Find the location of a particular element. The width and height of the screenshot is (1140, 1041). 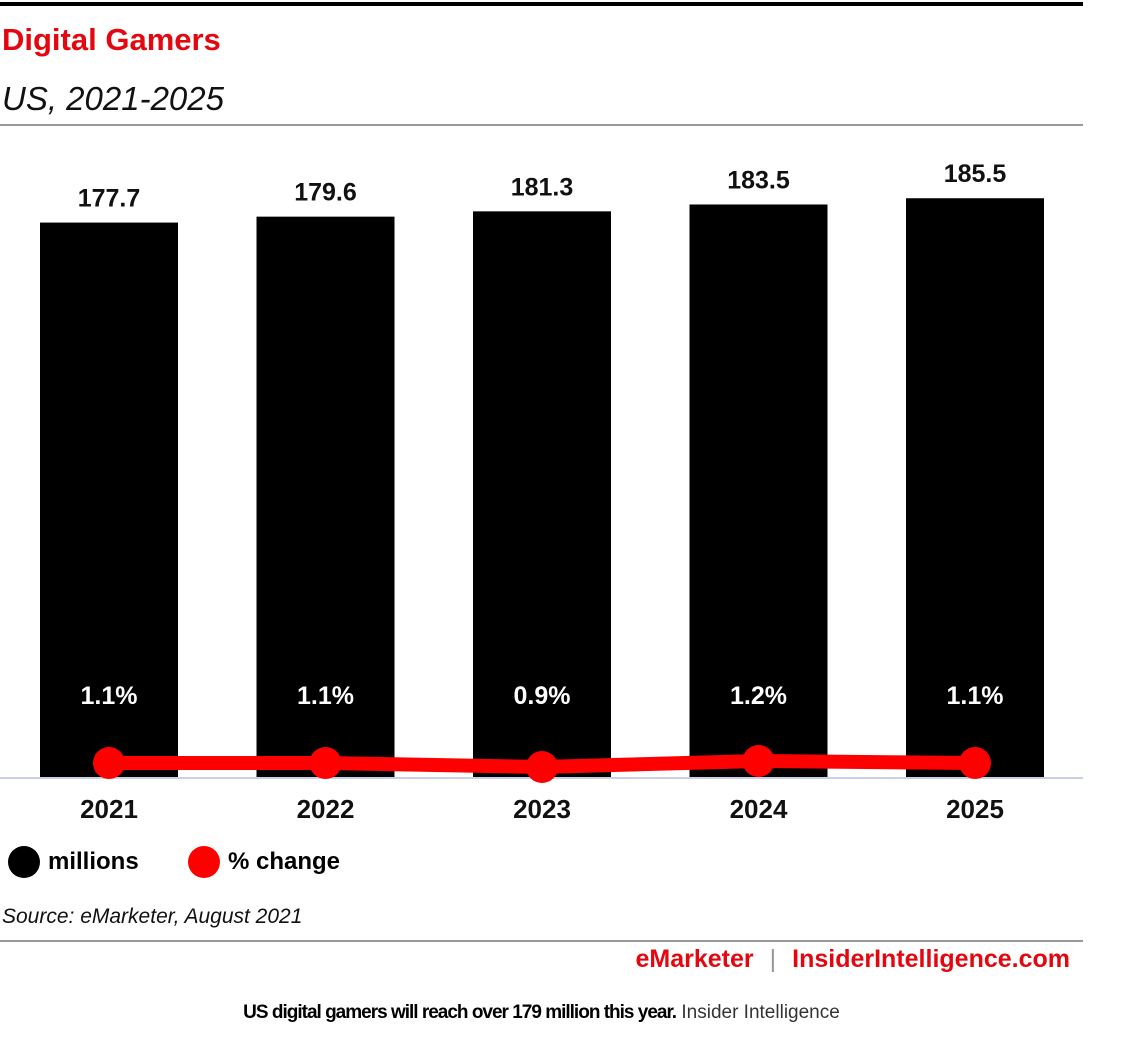

bar-value-label: 179.6 is located at coordinates (325, 193).